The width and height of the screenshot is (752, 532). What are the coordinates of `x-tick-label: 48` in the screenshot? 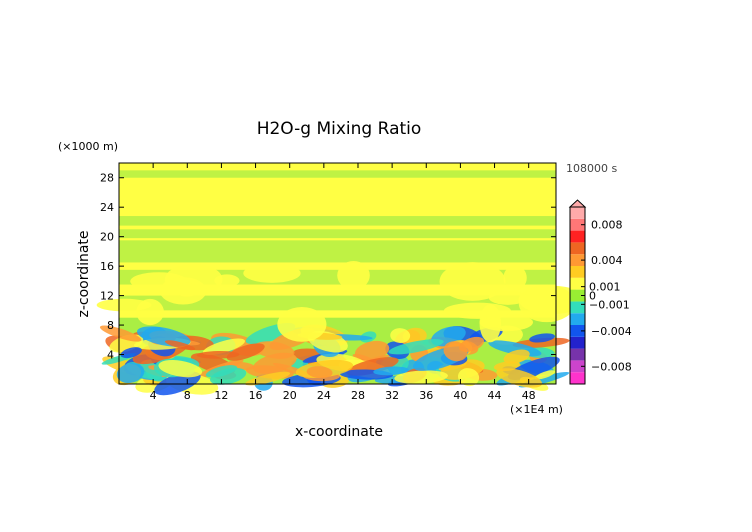 It's located at (529, 395).